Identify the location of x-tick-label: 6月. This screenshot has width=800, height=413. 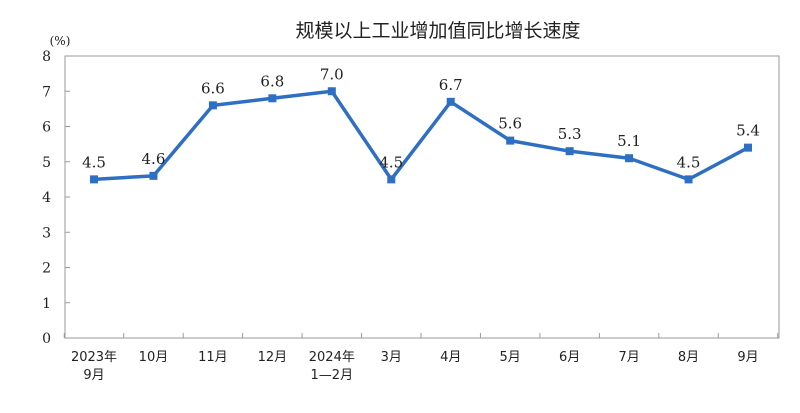
(569, 357).